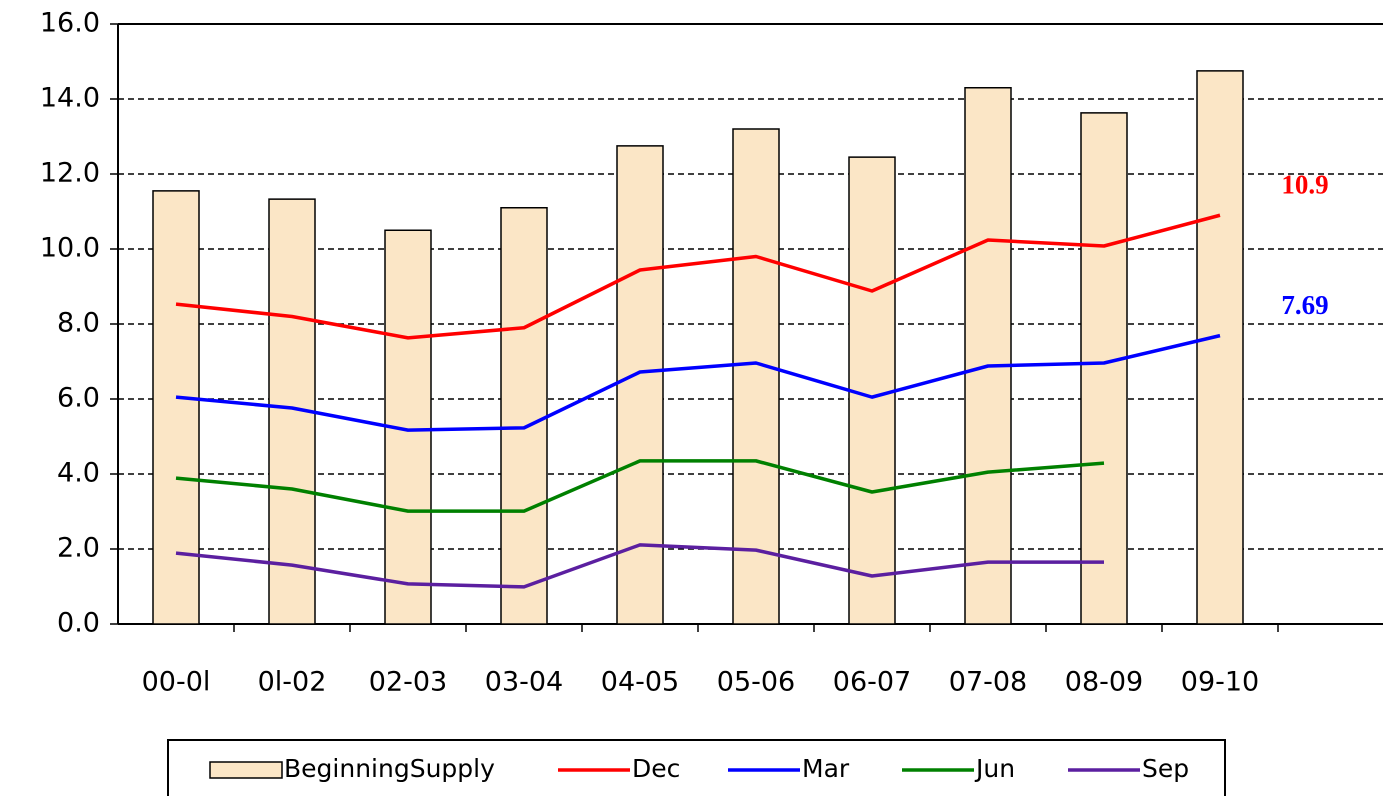  I want to click on x-tick-label: 09-10, so click(1220, 682).